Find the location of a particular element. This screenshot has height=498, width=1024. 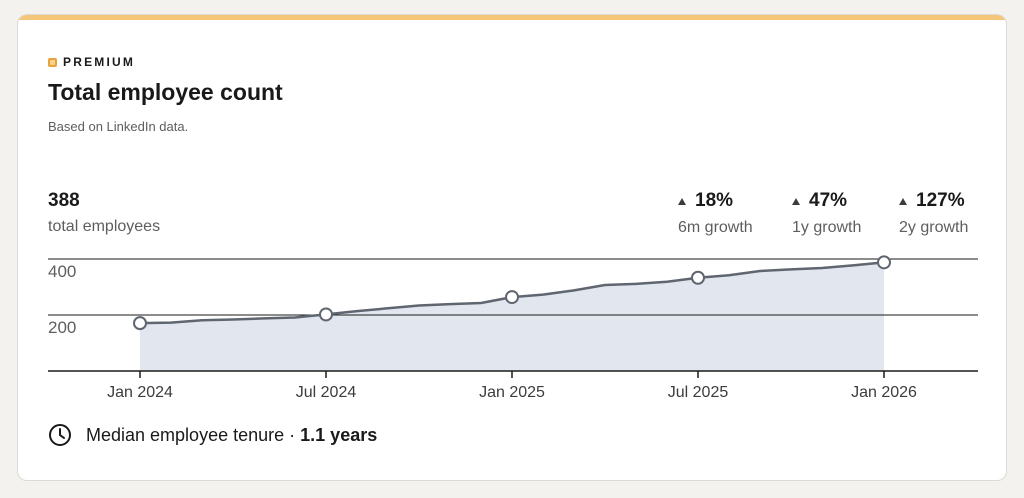

tenure-label: Median employee tenure is located at coordinates (185, 434).